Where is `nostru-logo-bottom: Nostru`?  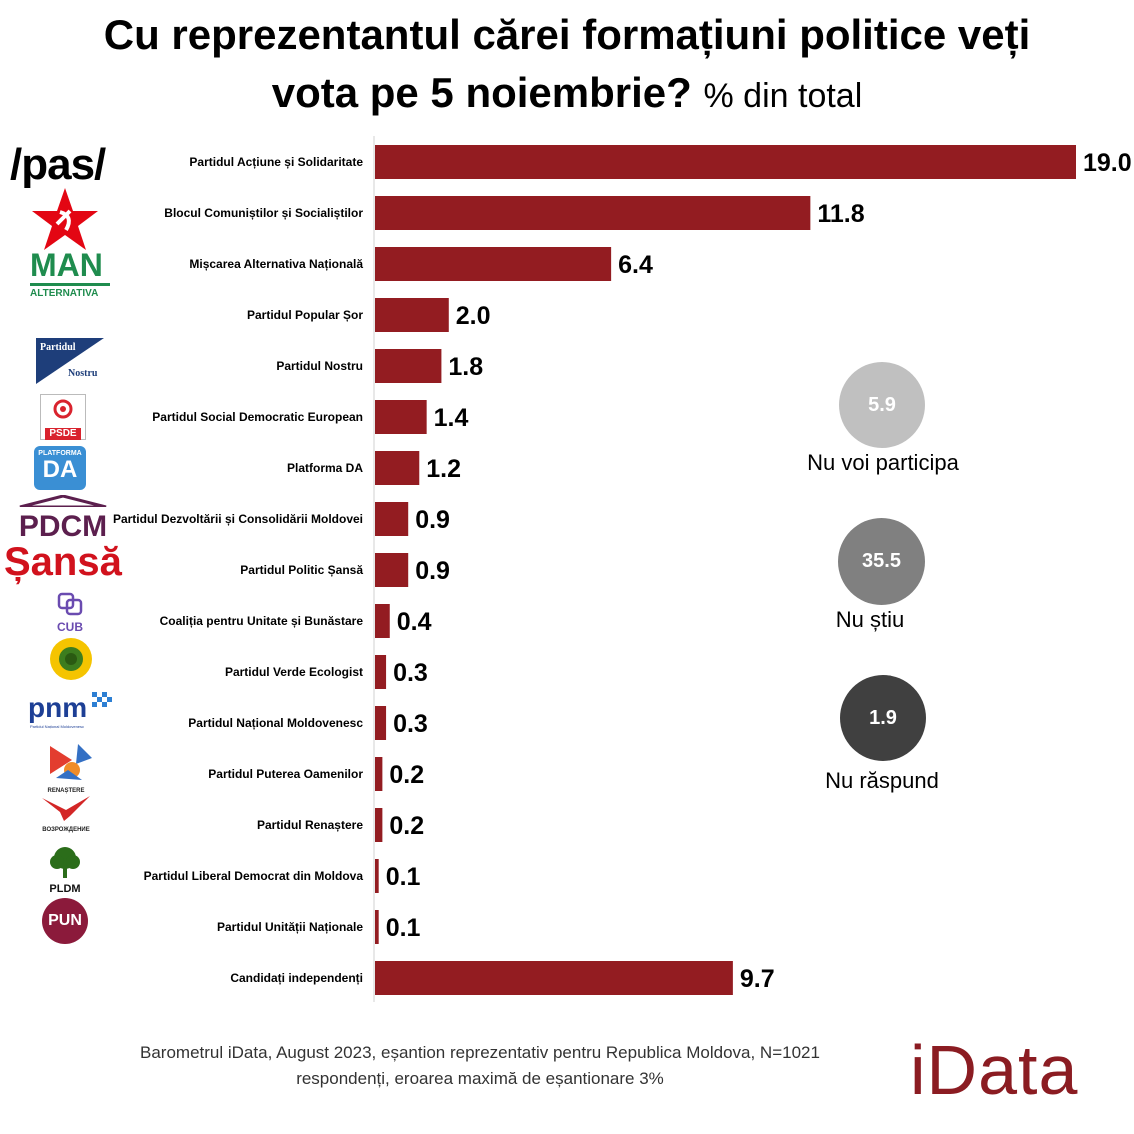 nostru-logo-bottom: Nostru is located at coordinates (83, 373).